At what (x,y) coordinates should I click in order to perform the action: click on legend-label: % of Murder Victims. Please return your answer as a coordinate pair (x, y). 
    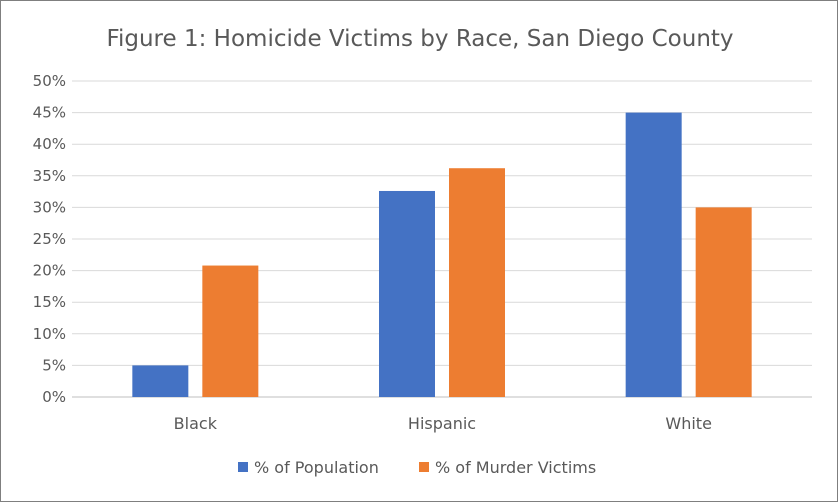
    Looking at the image, I should click on (515, 467).